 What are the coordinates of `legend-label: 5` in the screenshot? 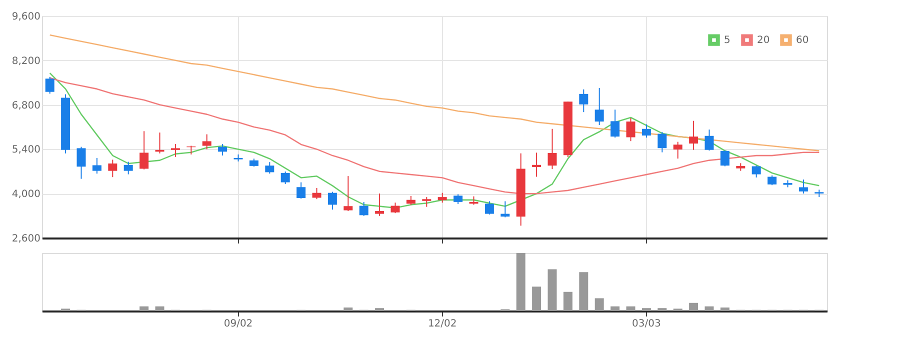 It's located at (727, 40).